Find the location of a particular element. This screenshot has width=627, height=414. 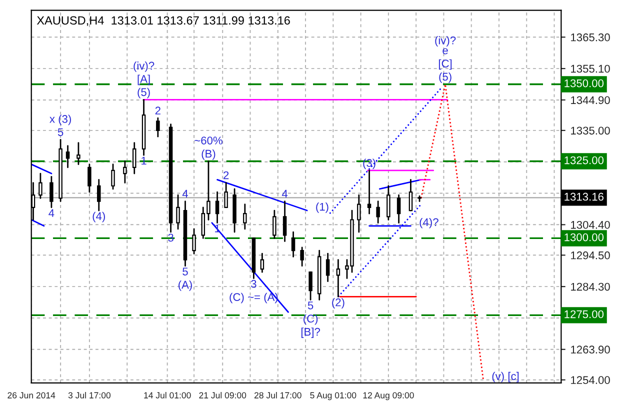

ref-line-label: 1325.00 is located at coordinates (584, 160).